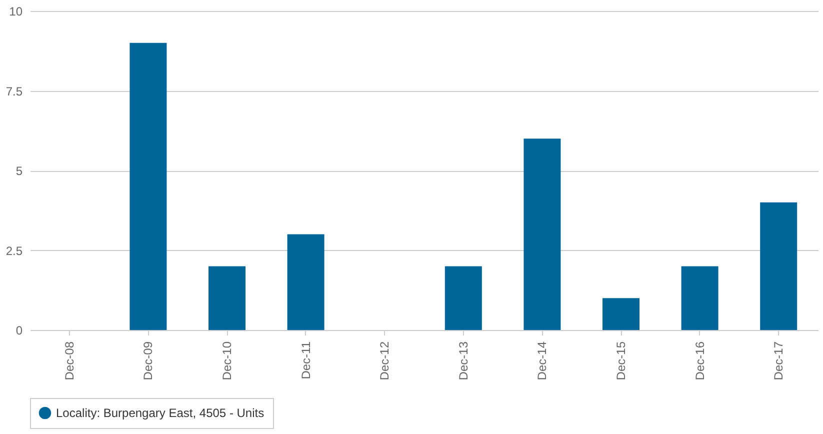  What do you see at coordinates (385, 360) in the screenshot?
I see `x-tick-label: Dec-12` at bounding box center [385, 360].